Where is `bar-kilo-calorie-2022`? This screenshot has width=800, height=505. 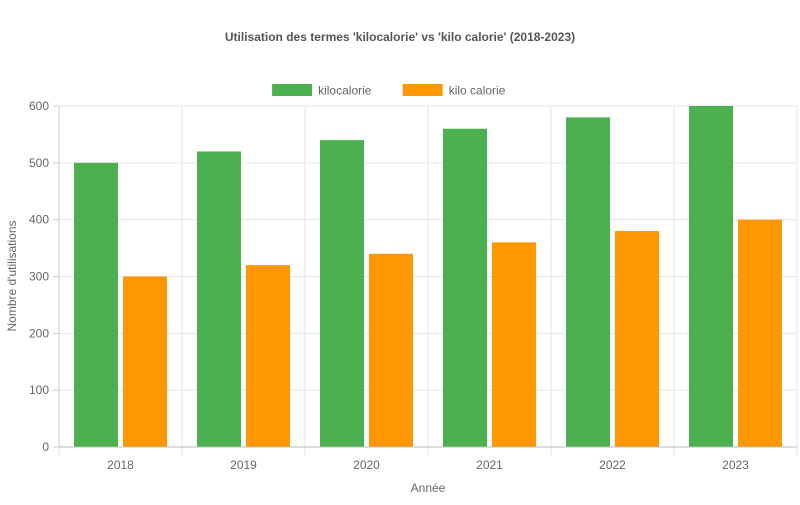
bar-kilo-calorie-2022 is located at coordinates (637, 339).